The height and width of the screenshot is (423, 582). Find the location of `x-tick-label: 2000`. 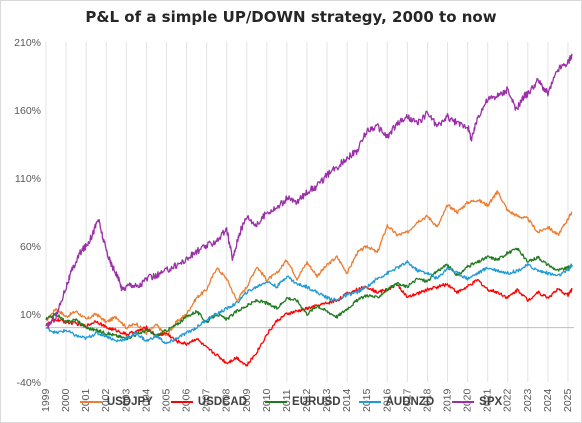

x-tick-label: 2000 is located at coordinates (66, 400).